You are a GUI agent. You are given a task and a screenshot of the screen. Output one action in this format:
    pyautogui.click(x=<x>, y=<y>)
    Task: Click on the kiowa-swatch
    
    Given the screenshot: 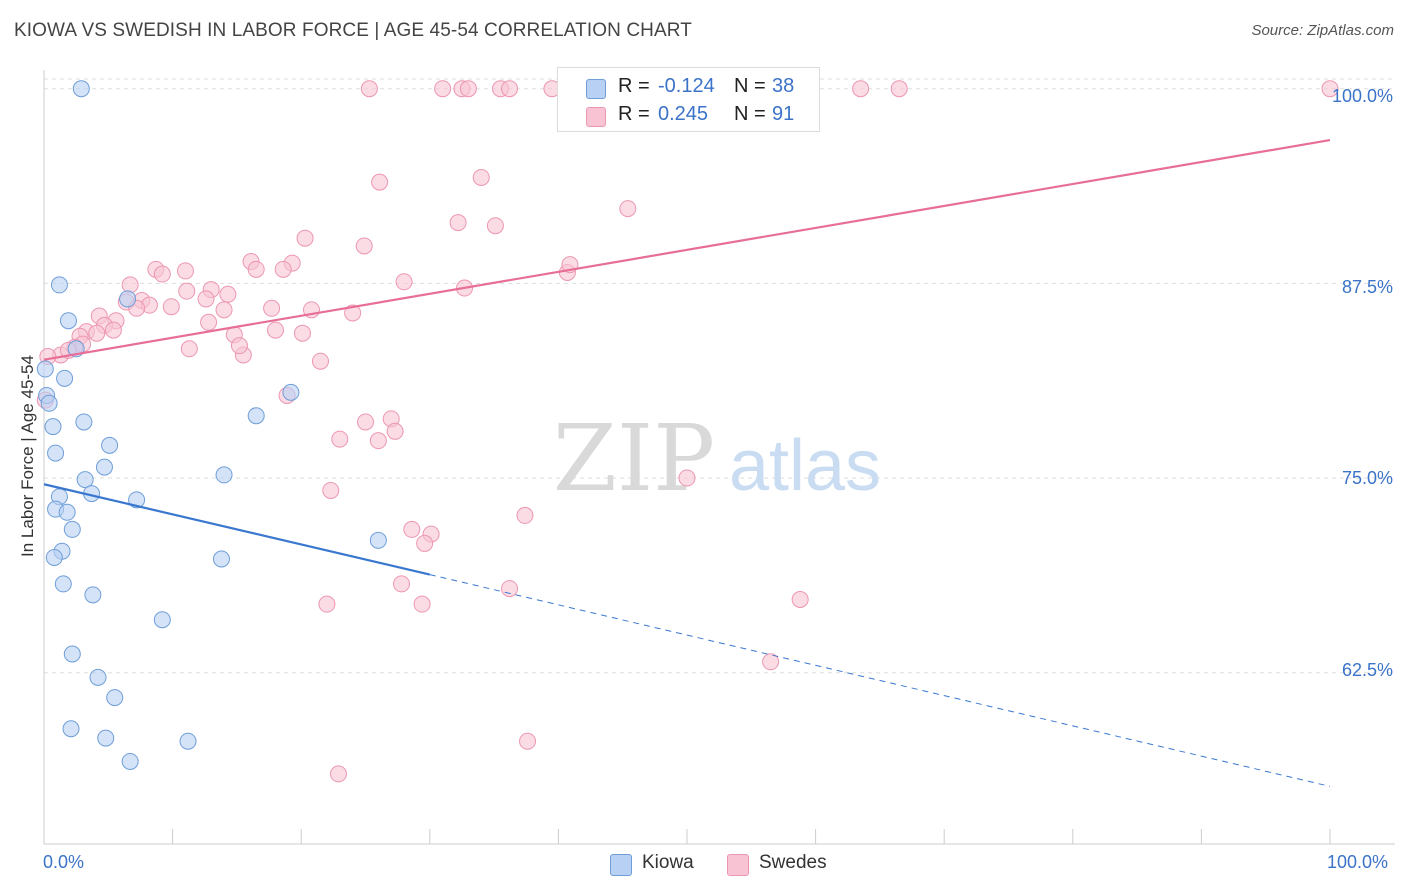 What is the action you would take?
    pyautogui.click(x=596, y=89)
    